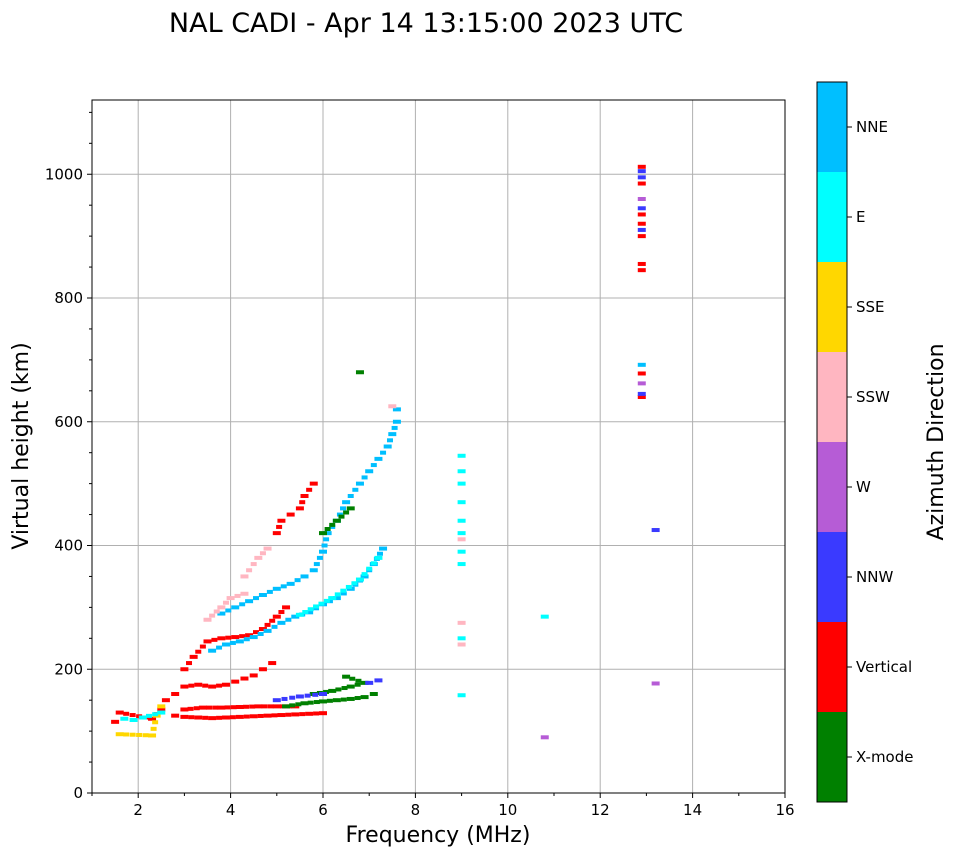 The height and width of the screenshot is (857, 958). What do you see at coordinates (784, 810) in the screenshot?
I see `x-tick-label: 16` at bounding box center [784, 810].